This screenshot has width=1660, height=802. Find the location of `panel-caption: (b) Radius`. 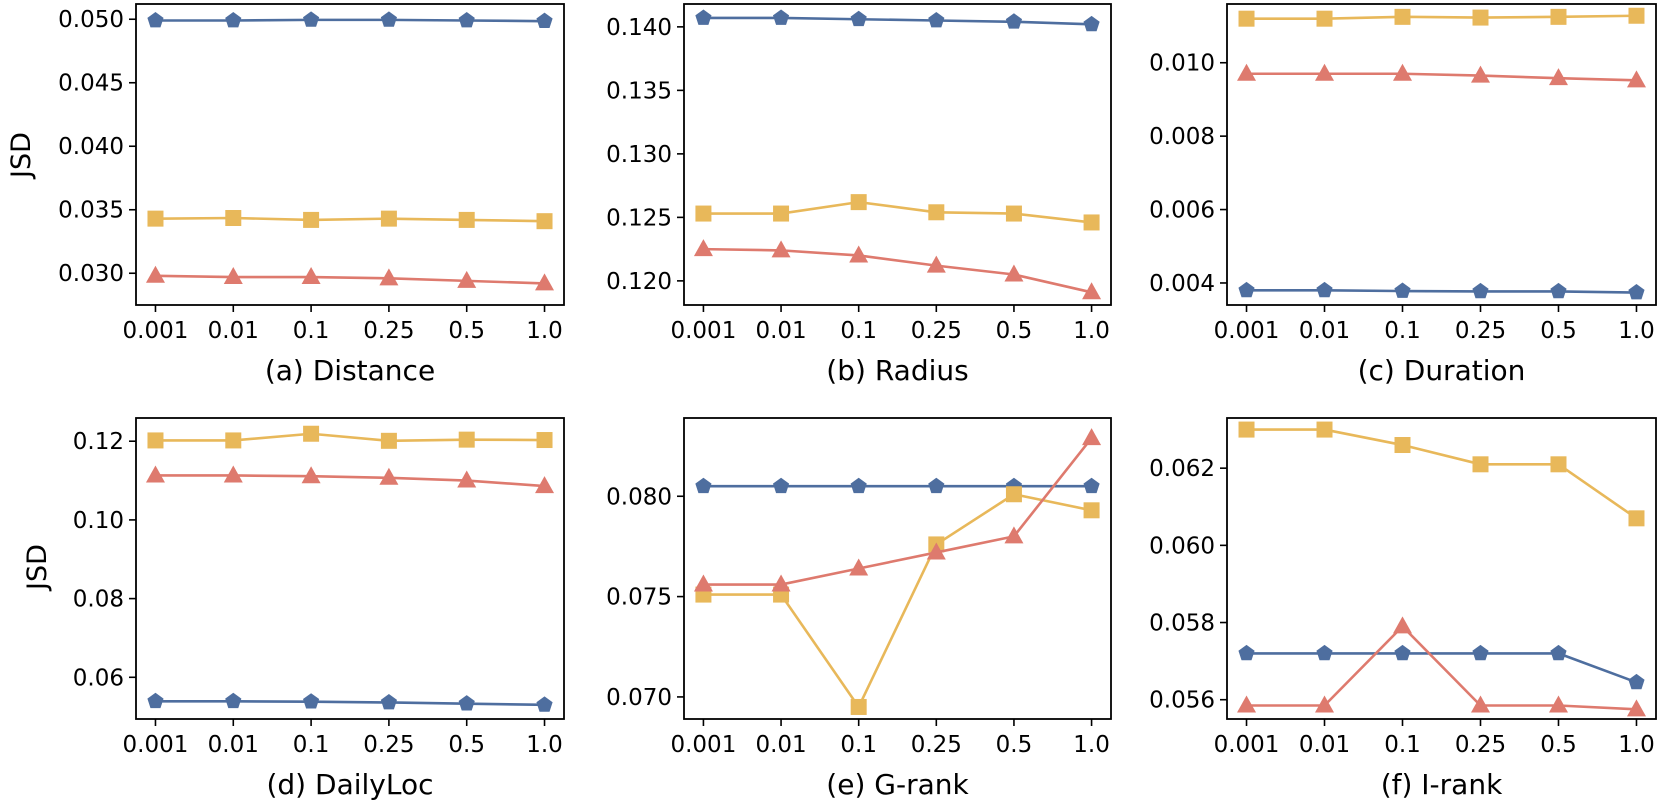

panel-caption: (b) Radius is located at coordinates (897, 370).